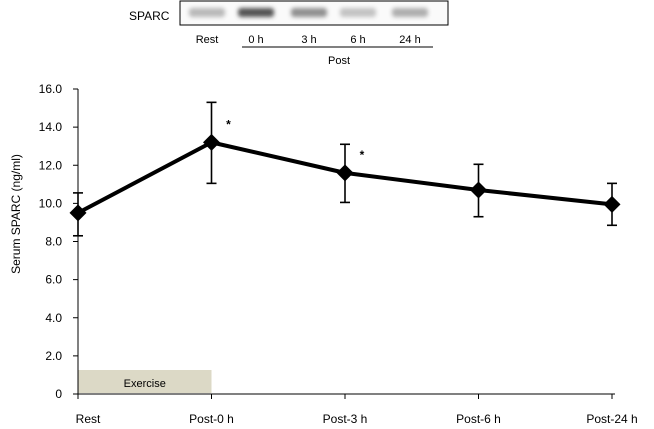 The height and width of the screenshot is (429, 654). I want to click on blot-post-label: Post, so click(339, 61).